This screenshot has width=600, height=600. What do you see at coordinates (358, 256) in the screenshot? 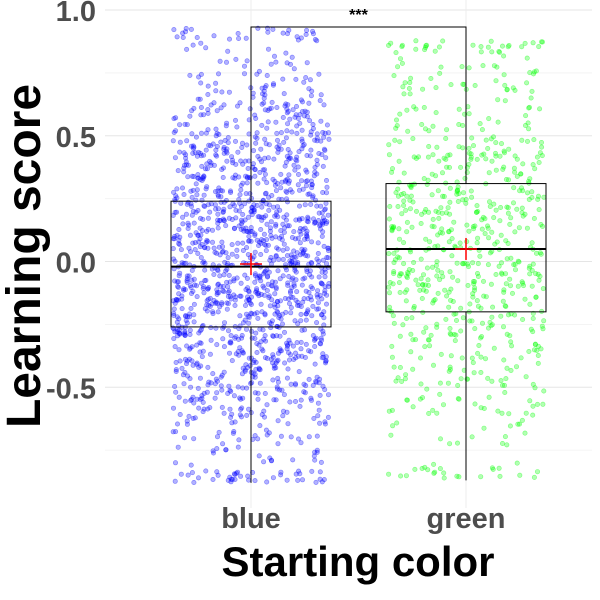
I see `mean-markers` at bounding box center [358, 256].